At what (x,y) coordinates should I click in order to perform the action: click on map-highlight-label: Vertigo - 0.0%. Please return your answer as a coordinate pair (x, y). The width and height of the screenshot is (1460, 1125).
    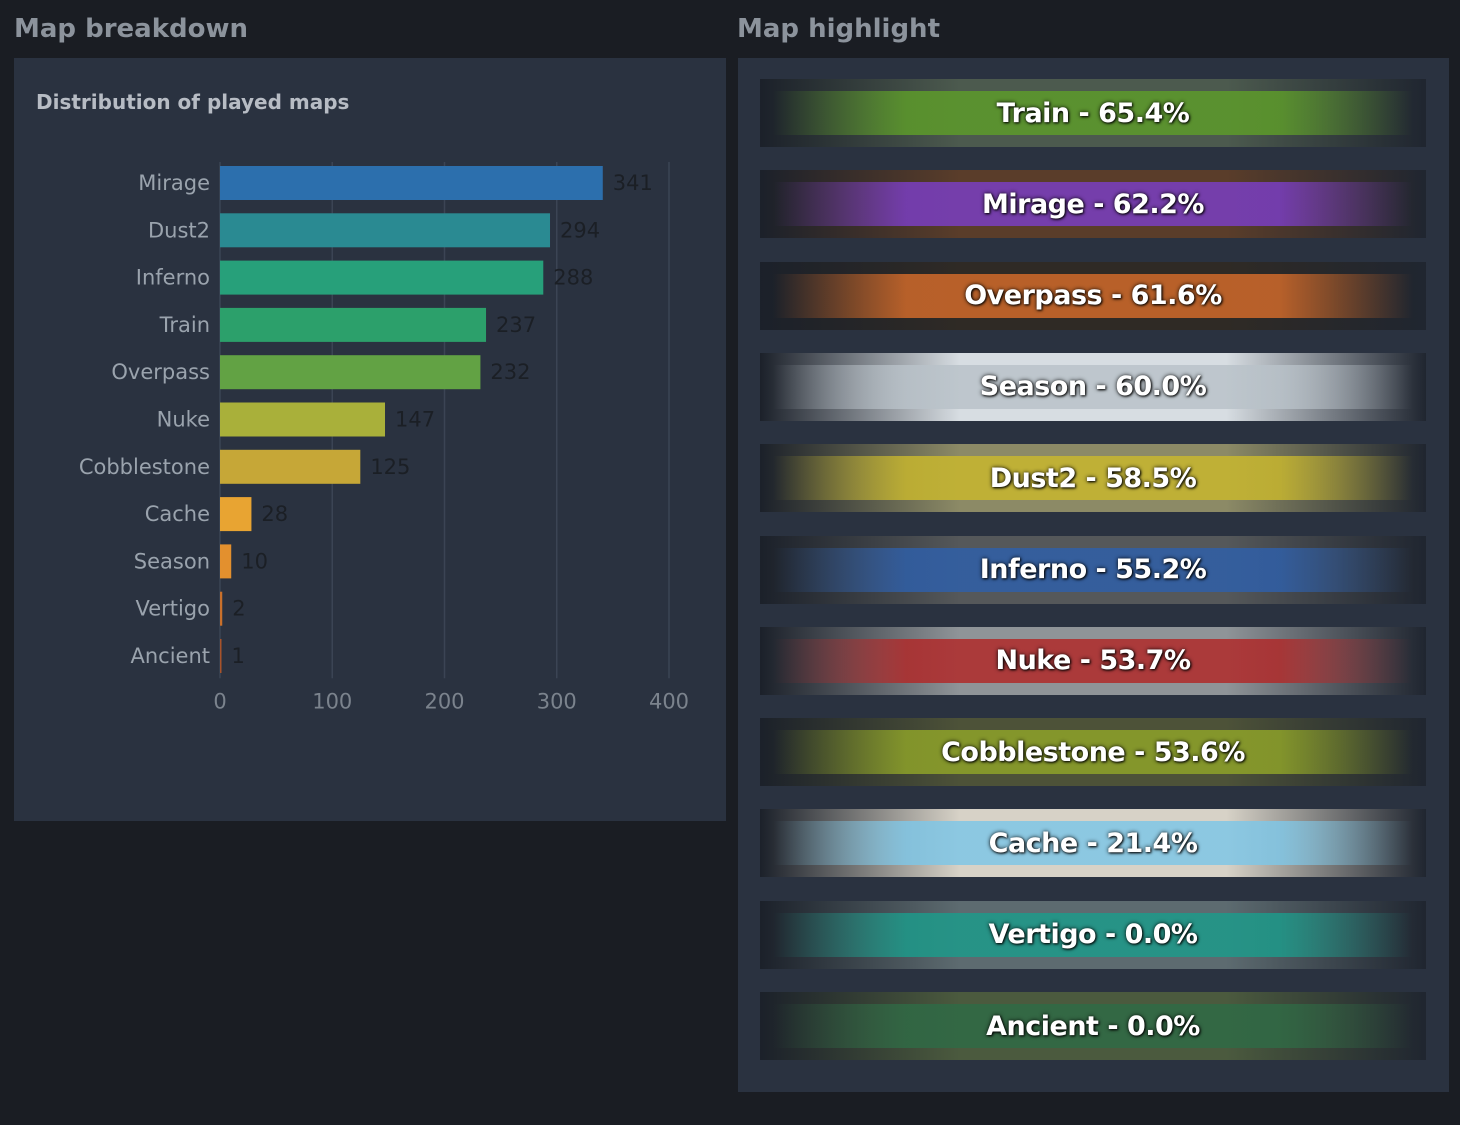
    Looking at the image, I should click on (1093, 935).